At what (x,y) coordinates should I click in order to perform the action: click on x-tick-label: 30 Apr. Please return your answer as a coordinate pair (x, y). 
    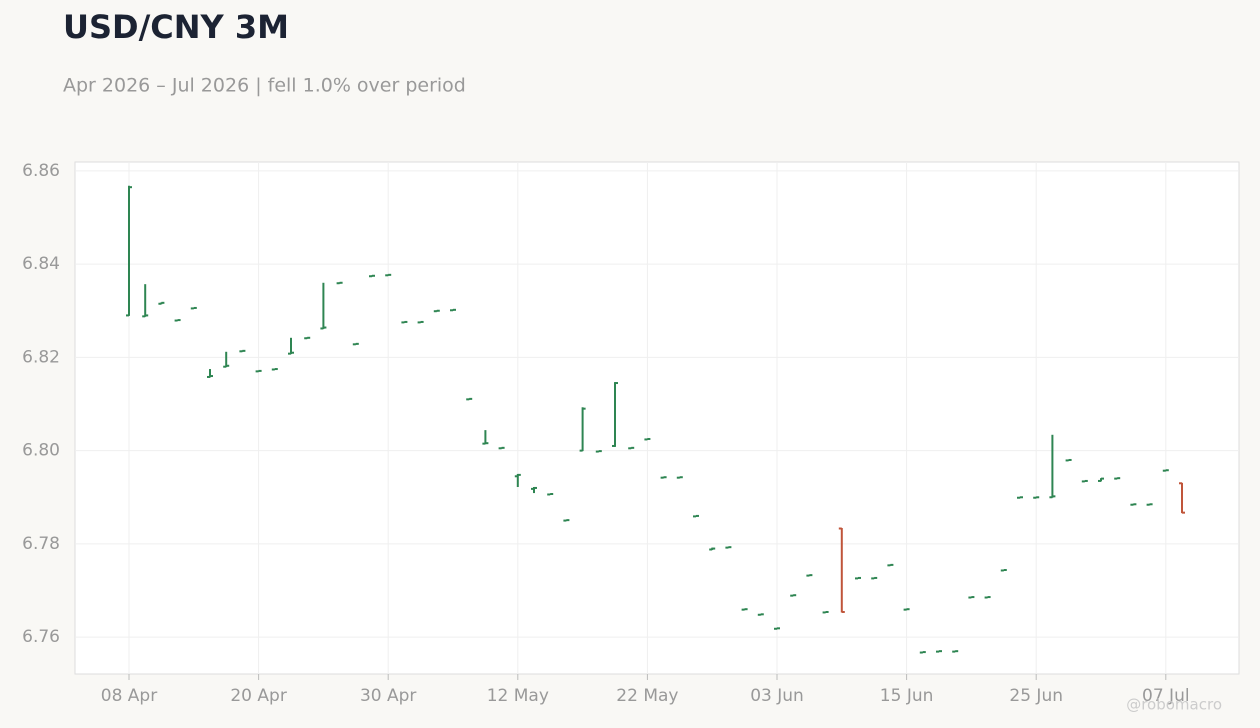
    Looking at the image, I should click on (388, 696).